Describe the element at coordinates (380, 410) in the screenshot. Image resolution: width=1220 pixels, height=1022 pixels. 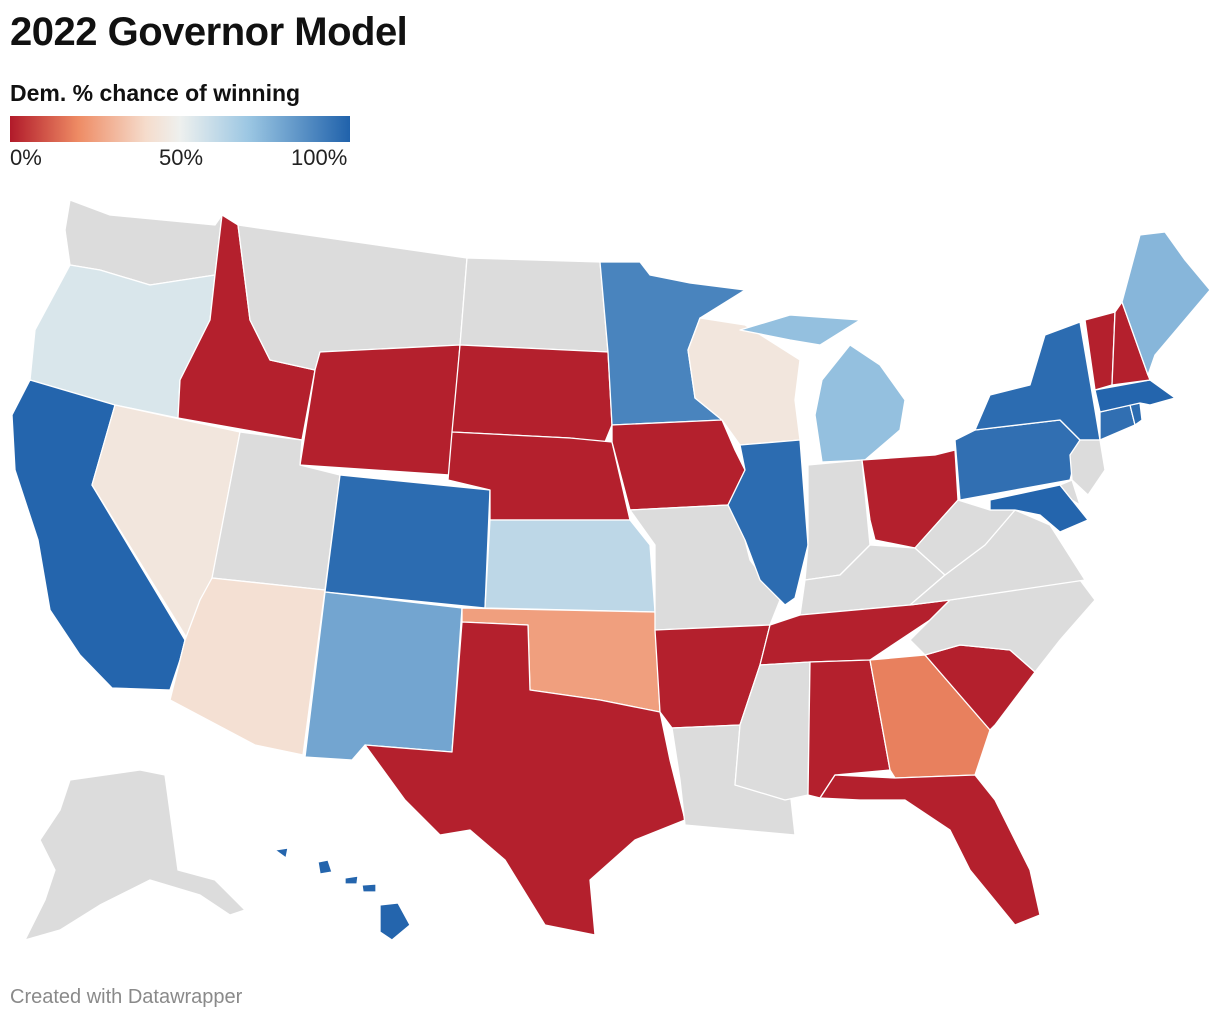
I see `state-WY` at that location.